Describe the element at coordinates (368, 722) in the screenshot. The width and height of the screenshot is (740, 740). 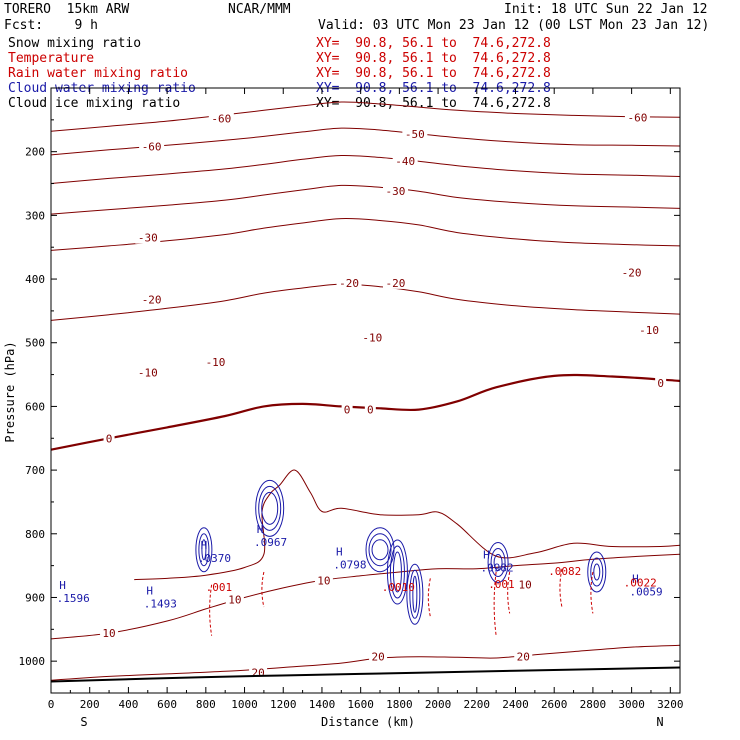
I see `x-axis-label: Distance (km)` at that location.